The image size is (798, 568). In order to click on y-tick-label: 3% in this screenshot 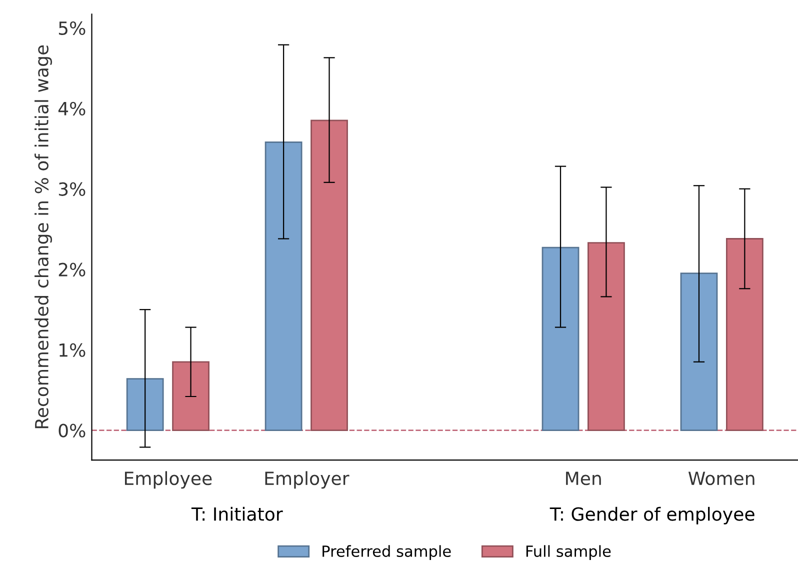, I will do `click(72, 189)`.